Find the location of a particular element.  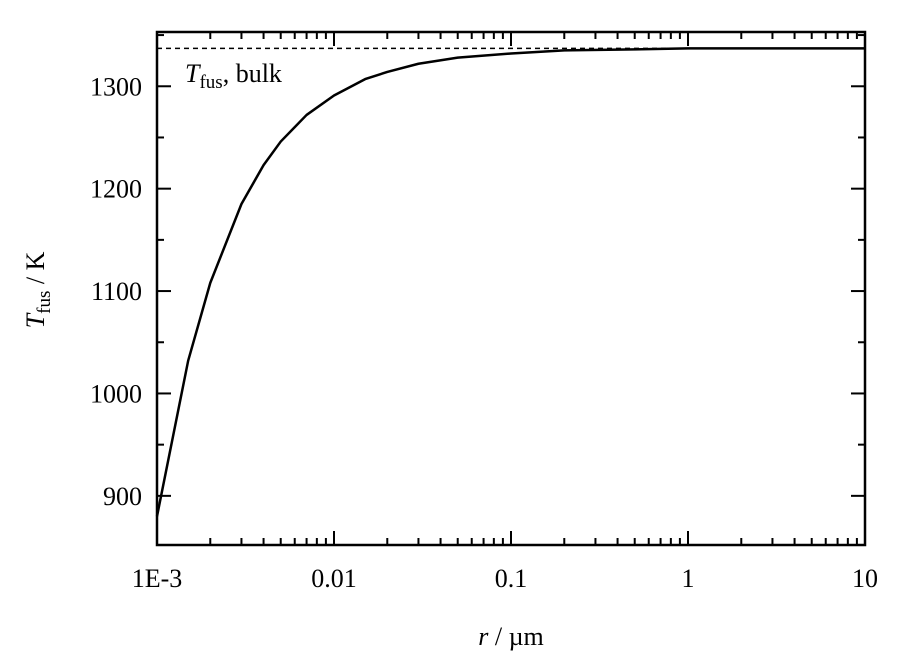

x-tick-label: 1E-3 is located at coordinates (157, 578).